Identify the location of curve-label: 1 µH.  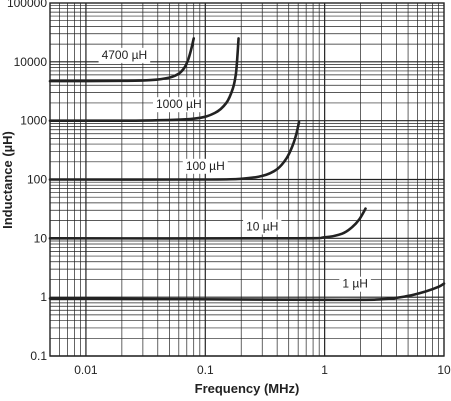
(355, 284).